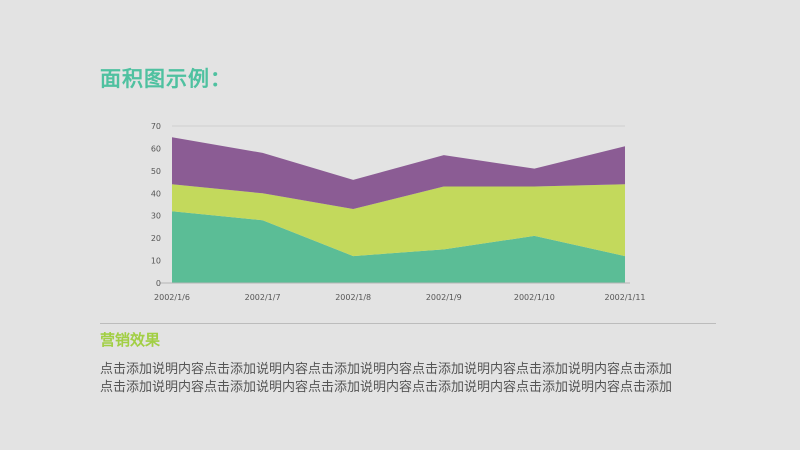 The width and height of the screenshot is (800, 450). What do you see at coordinates (624, 297) in the screenshot?
I see `x-tick-label: 2002/1/11` at bounding box center [624, 297].